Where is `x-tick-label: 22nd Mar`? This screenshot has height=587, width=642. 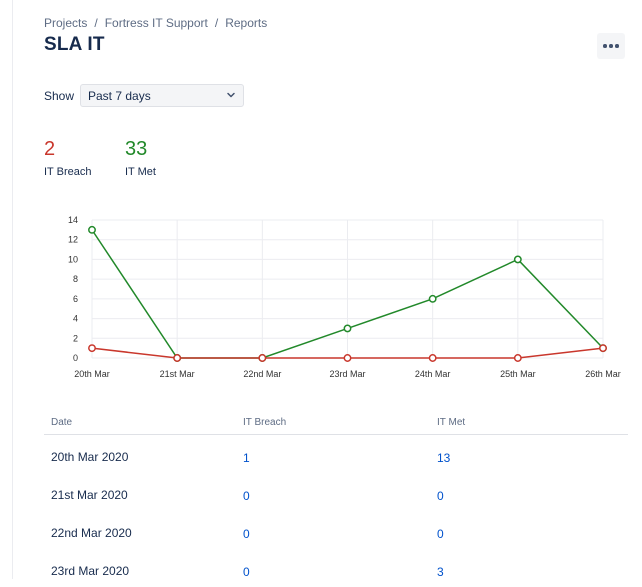
x-tick-label: 22nd Mar is located at coordinates (262, 374).